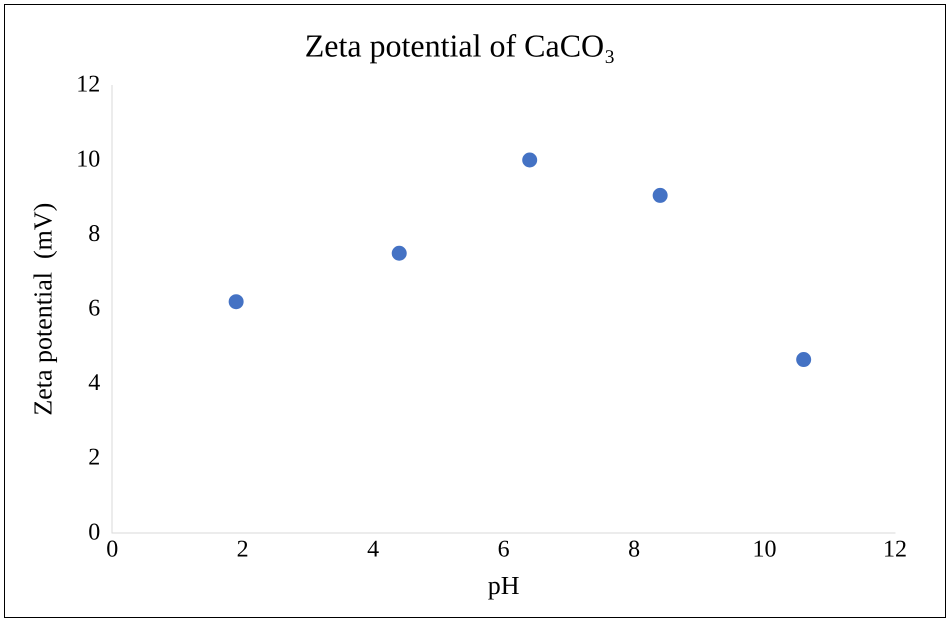 This screenshot has width=952, height=622. Describe the element at coordinates (94, 233) in the screenshot. I see `y-tick-label: 8` at that location.